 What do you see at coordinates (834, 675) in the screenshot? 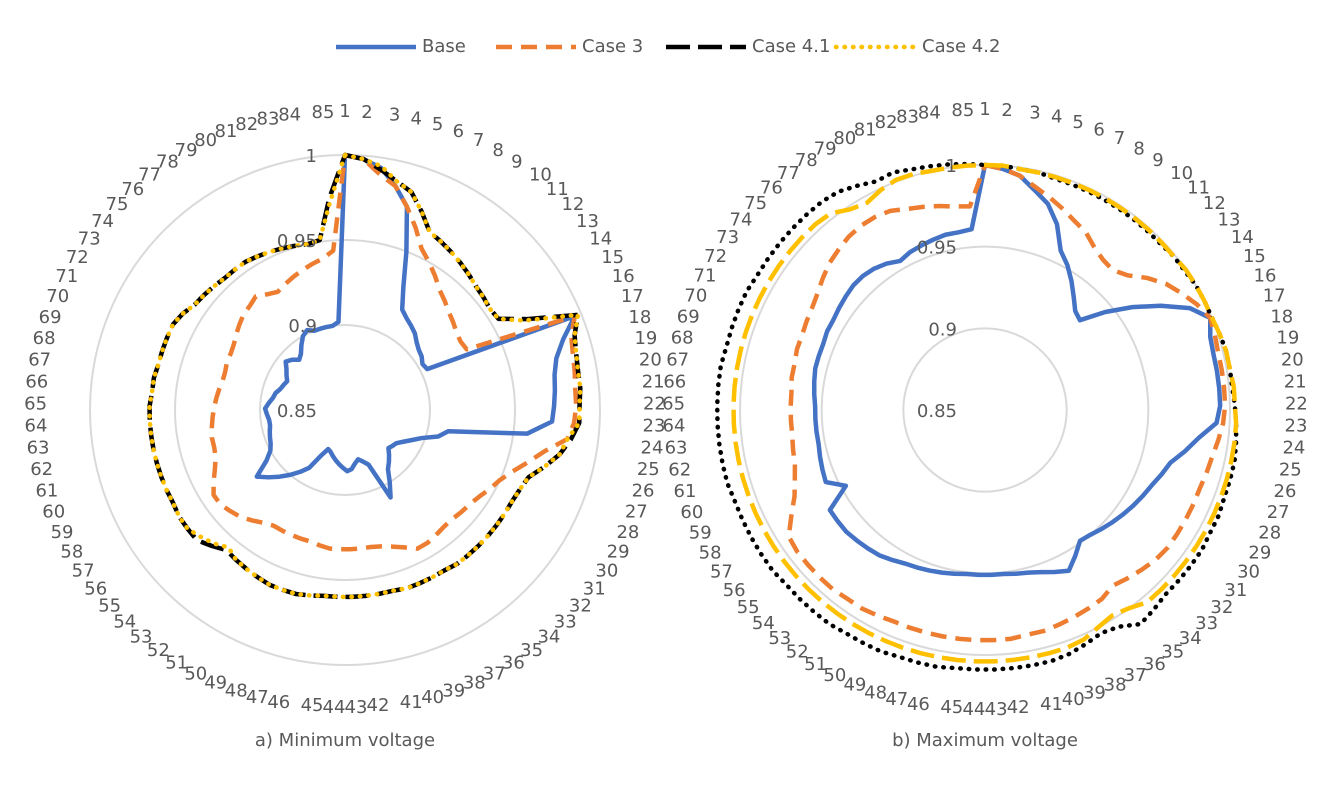
I see `category-label: 50` at bounding box center [834, 675].